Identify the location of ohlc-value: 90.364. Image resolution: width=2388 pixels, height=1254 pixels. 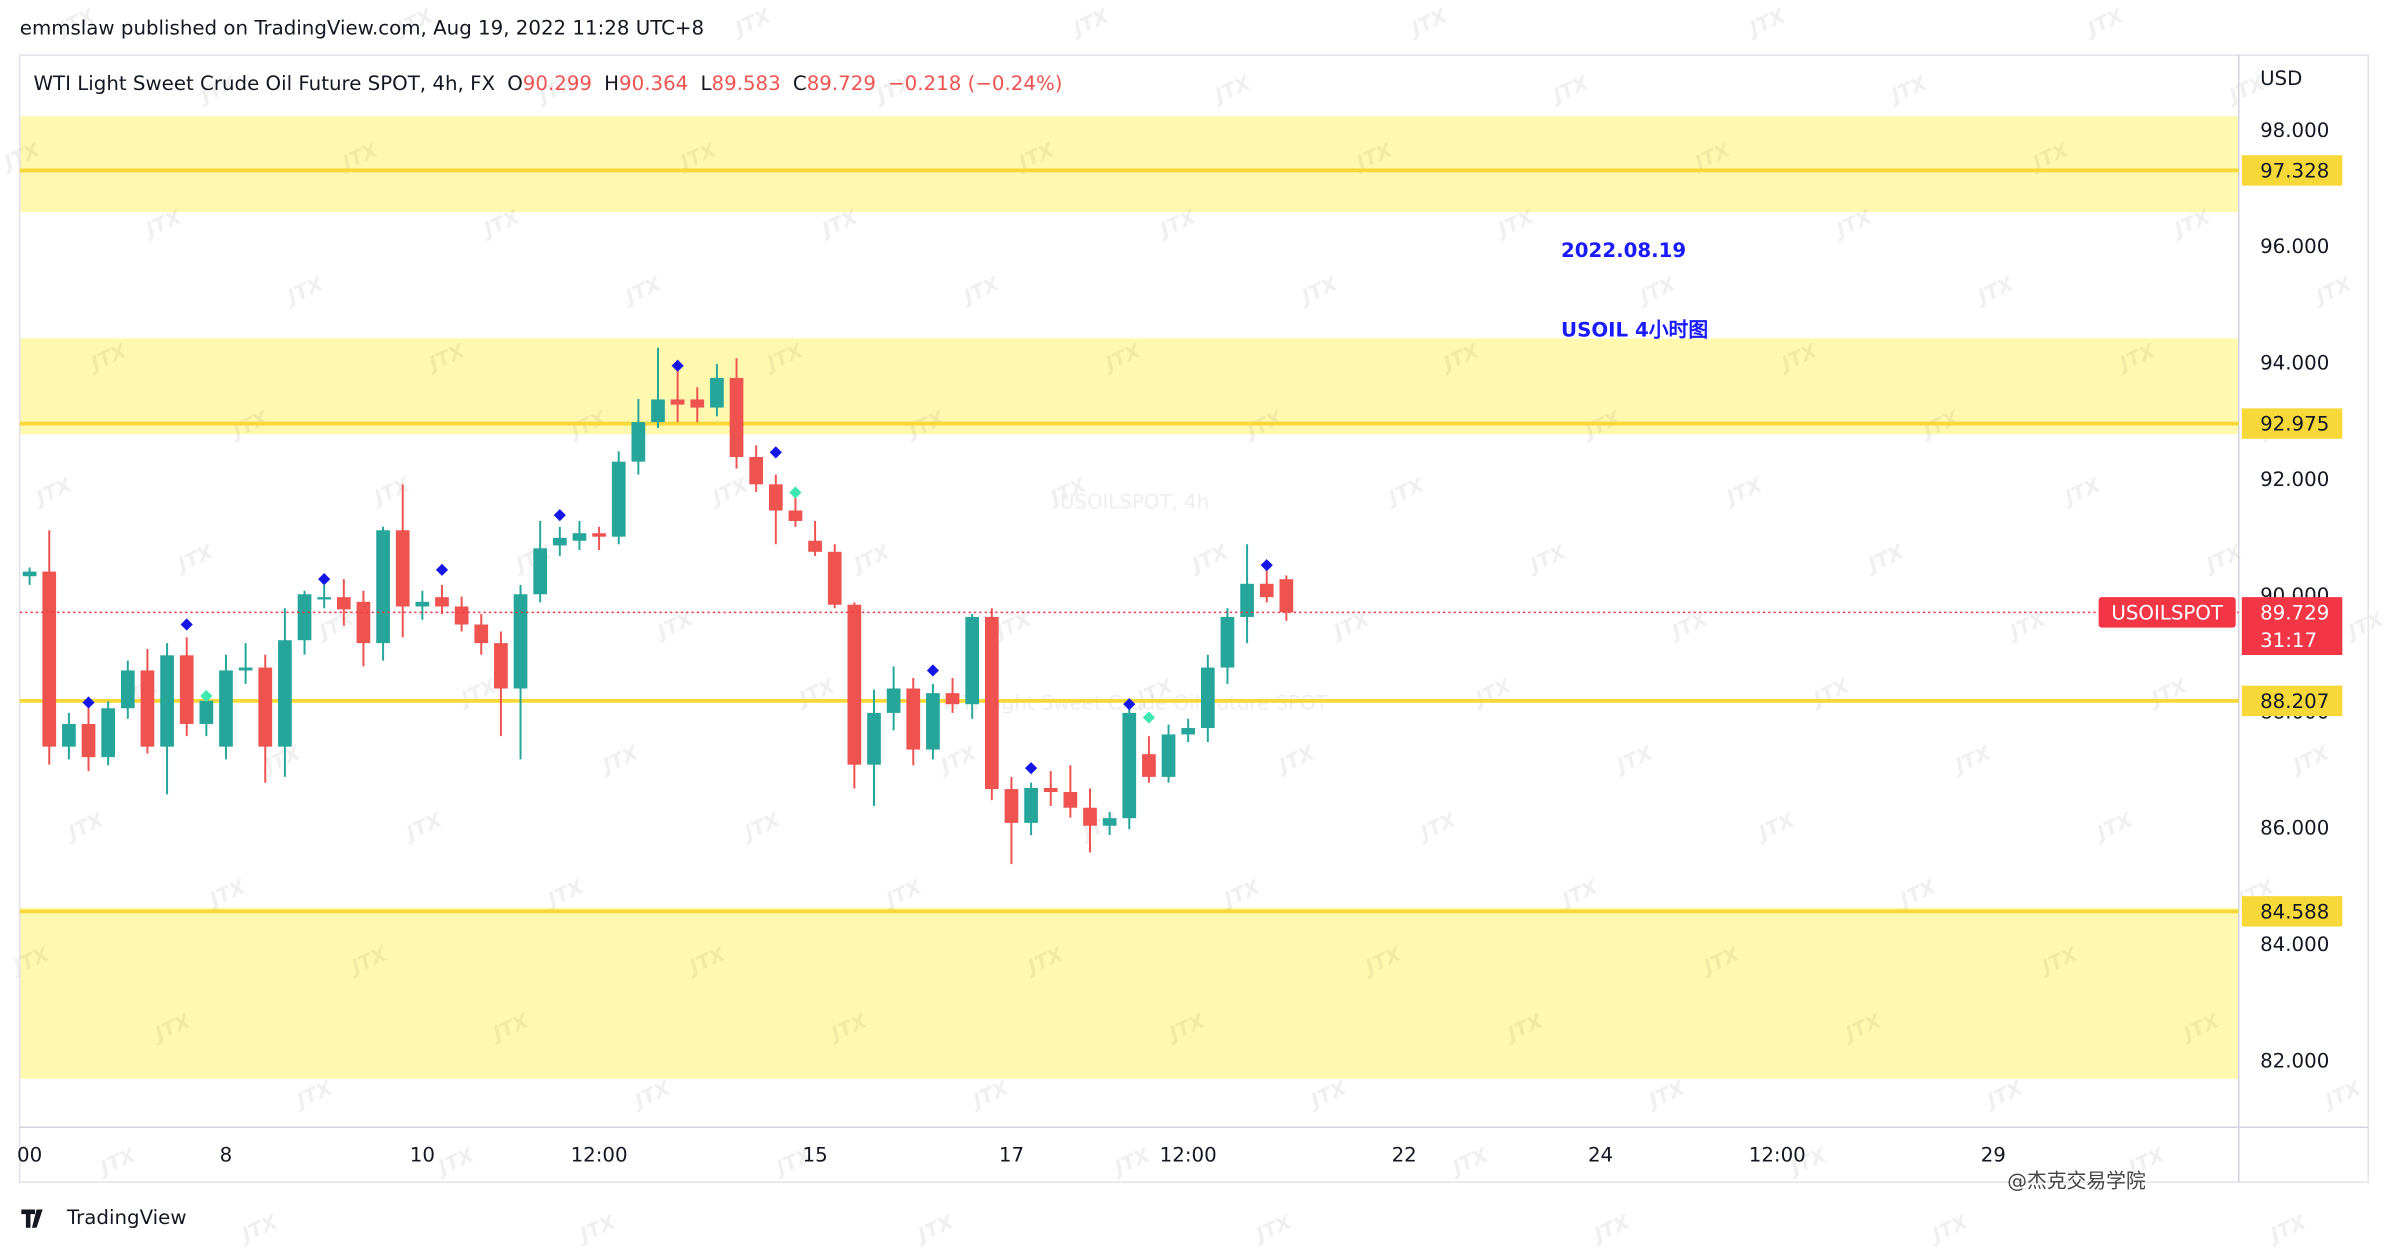
(653, 83).